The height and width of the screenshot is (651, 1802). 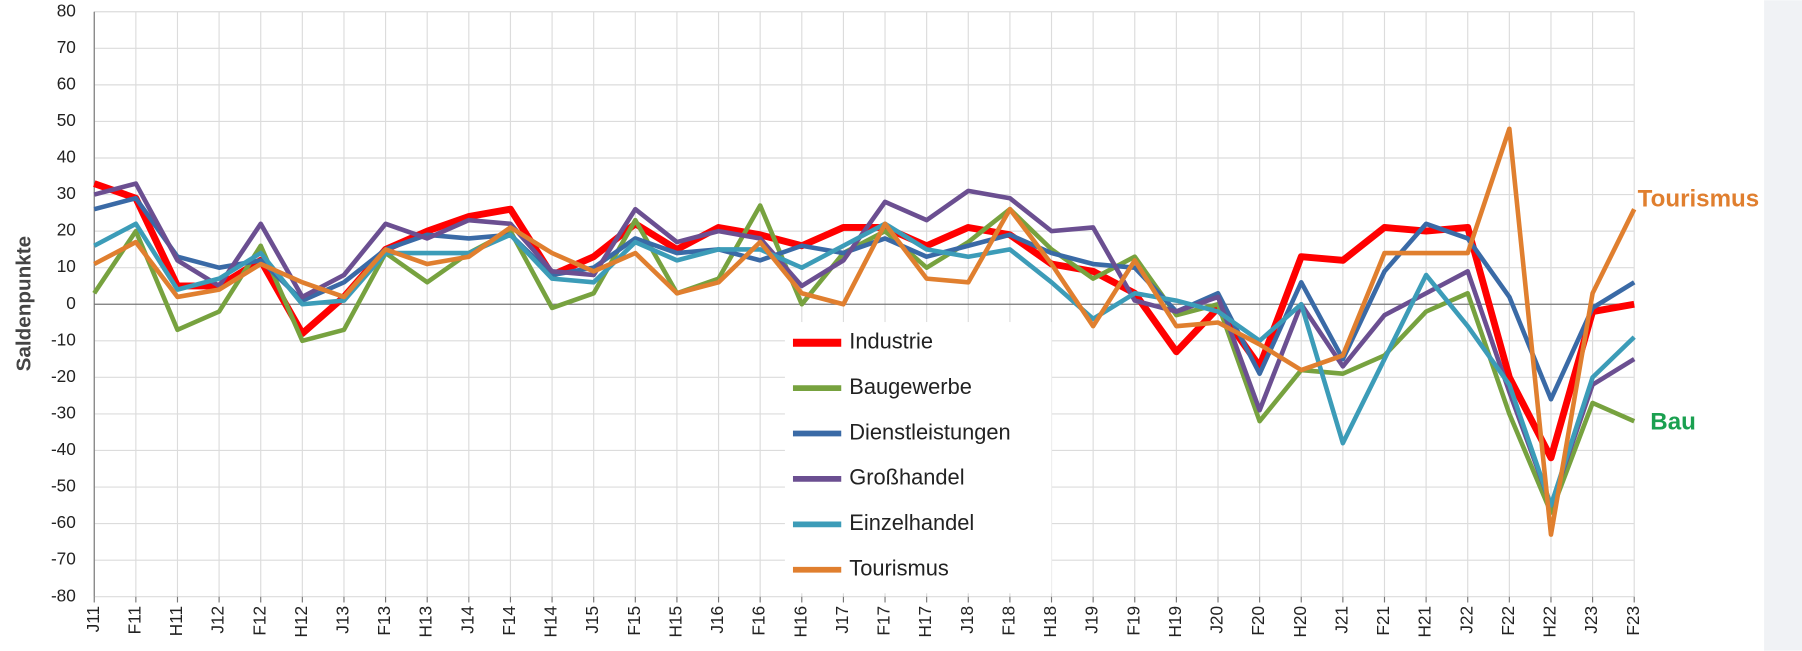 I want to click on y-tick-label: 10, so click(x=66, y=266).